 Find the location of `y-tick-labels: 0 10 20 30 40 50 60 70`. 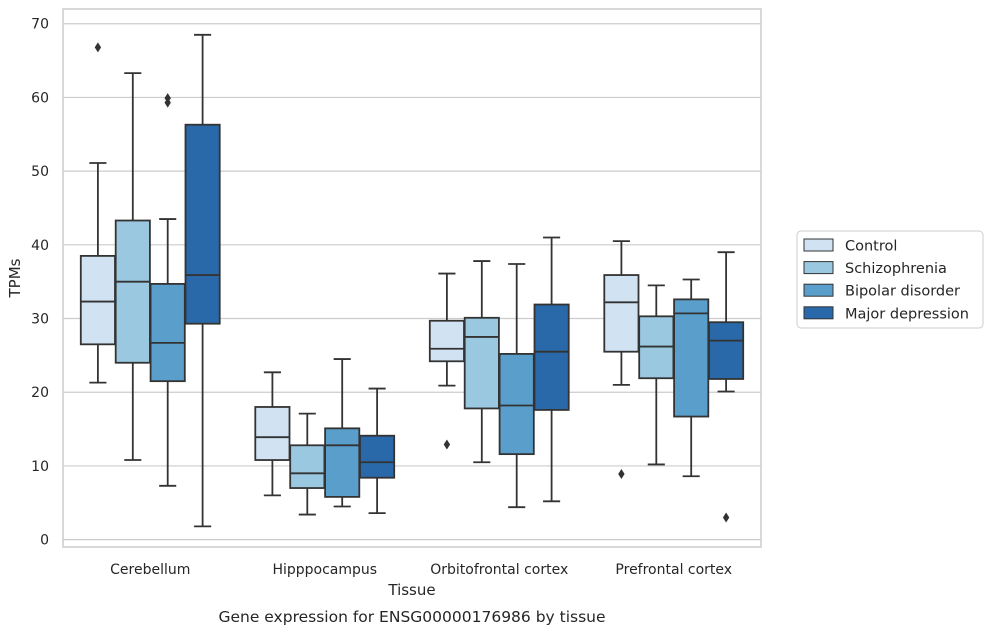

y-tick-labels: 0 10 20 30 40 50 60 70 is located at coordinates (40, 283).